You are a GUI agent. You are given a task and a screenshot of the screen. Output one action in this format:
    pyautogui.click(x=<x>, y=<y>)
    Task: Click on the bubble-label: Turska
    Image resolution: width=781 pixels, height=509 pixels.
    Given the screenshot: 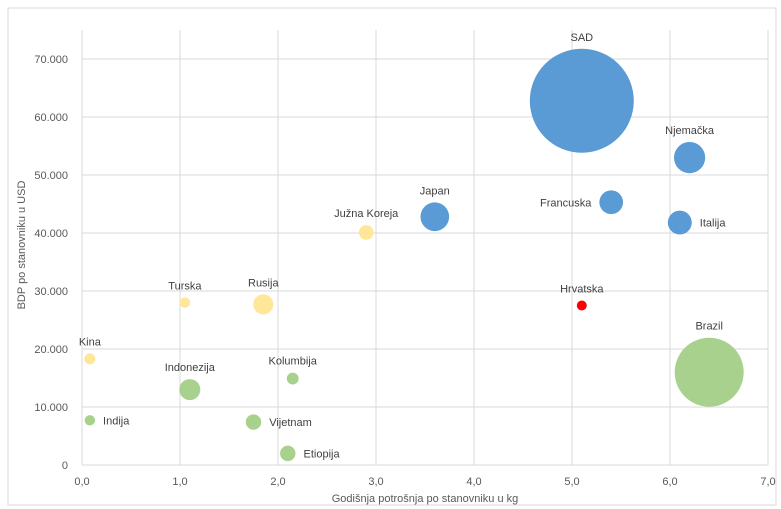 What is the action you would take?
    pyautogui.click(x=185, y=286)
    